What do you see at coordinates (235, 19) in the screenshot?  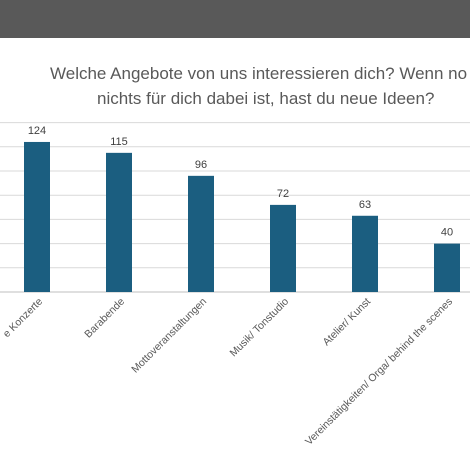 I see `top-bar` at bounding box center [235, 19].